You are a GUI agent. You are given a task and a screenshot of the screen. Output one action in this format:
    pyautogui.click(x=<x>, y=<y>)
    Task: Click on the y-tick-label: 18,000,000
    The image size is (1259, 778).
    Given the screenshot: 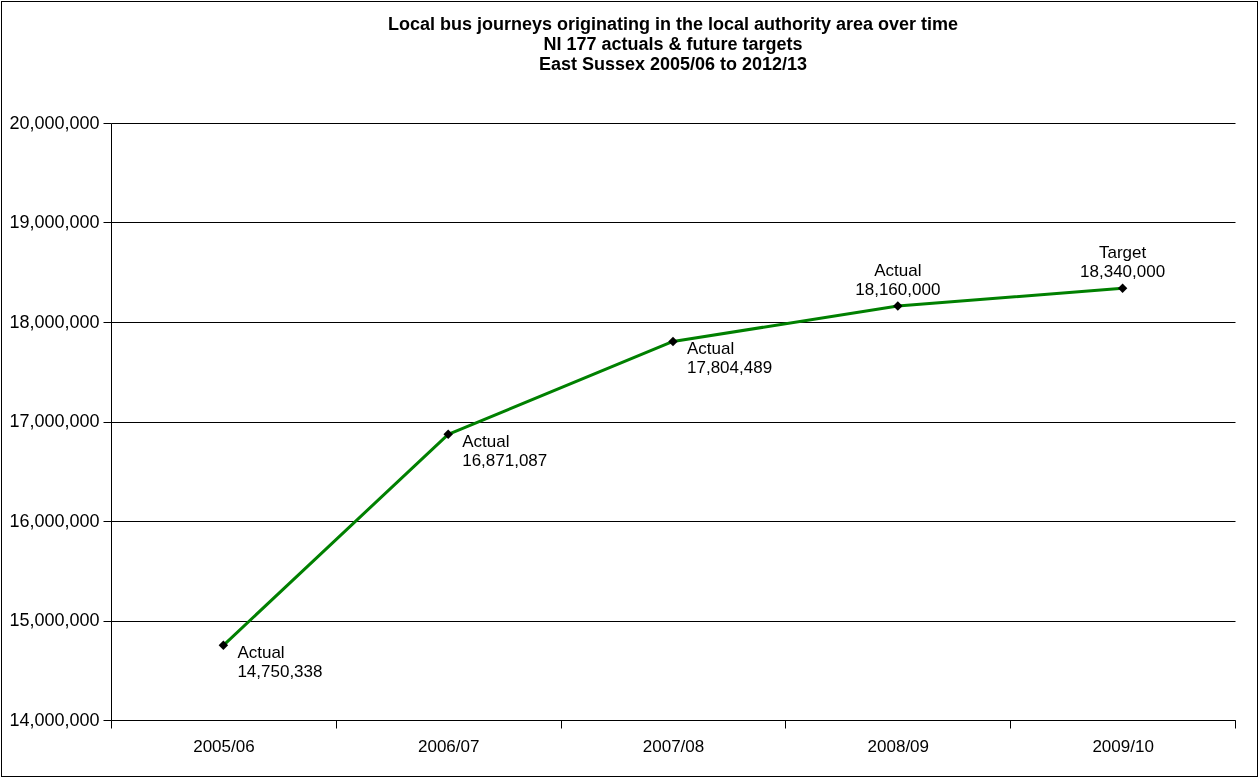 What is the action you would take?
    pyautogui.click(x=54, y=321)
    